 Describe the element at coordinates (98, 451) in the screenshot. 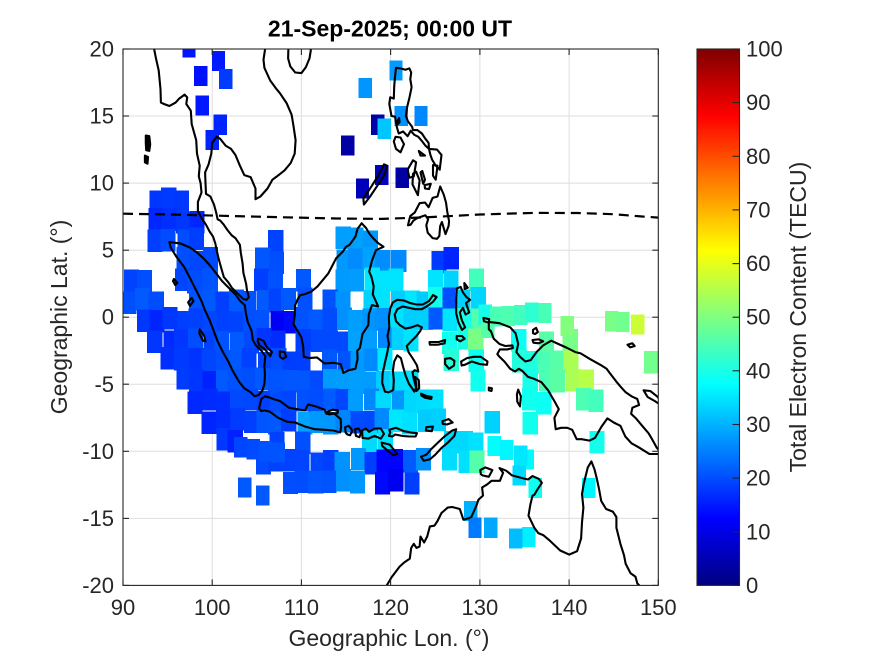

I see `svg-text: -10` at that location.